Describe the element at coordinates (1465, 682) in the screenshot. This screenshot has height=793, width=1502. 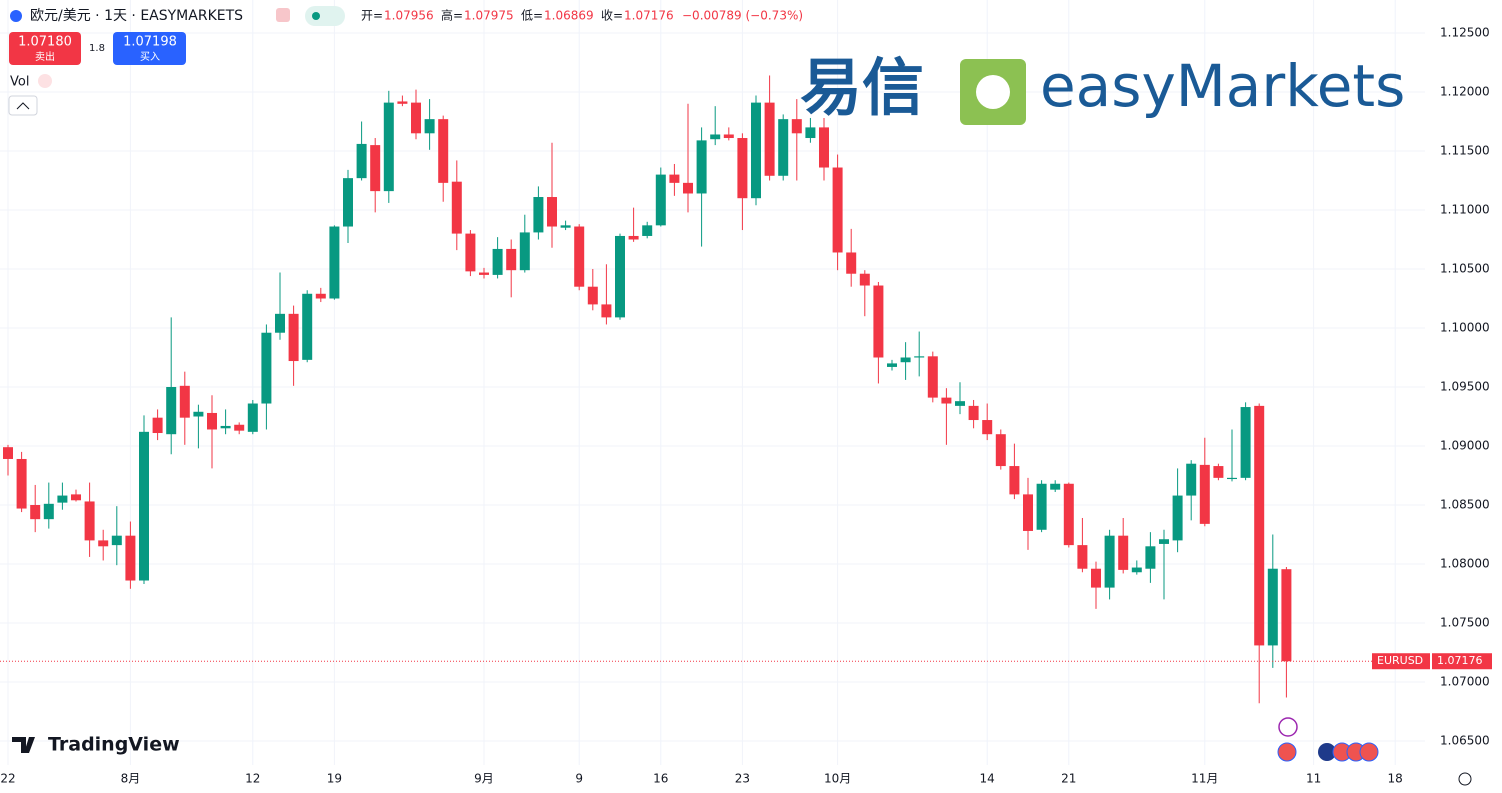
I see `y-tick-label: 1.07000` at that location.